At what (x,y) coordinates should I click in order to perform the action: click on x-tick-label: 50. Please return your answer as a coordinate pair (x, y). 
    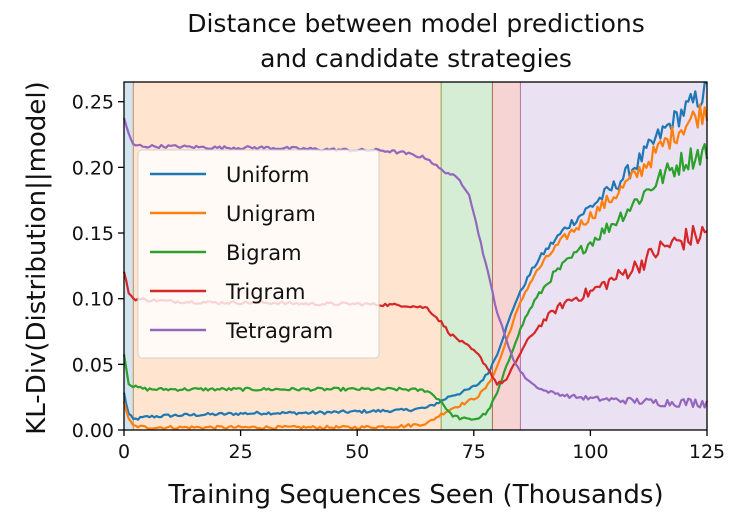
    Looking at the image, I should click on (357, 452).